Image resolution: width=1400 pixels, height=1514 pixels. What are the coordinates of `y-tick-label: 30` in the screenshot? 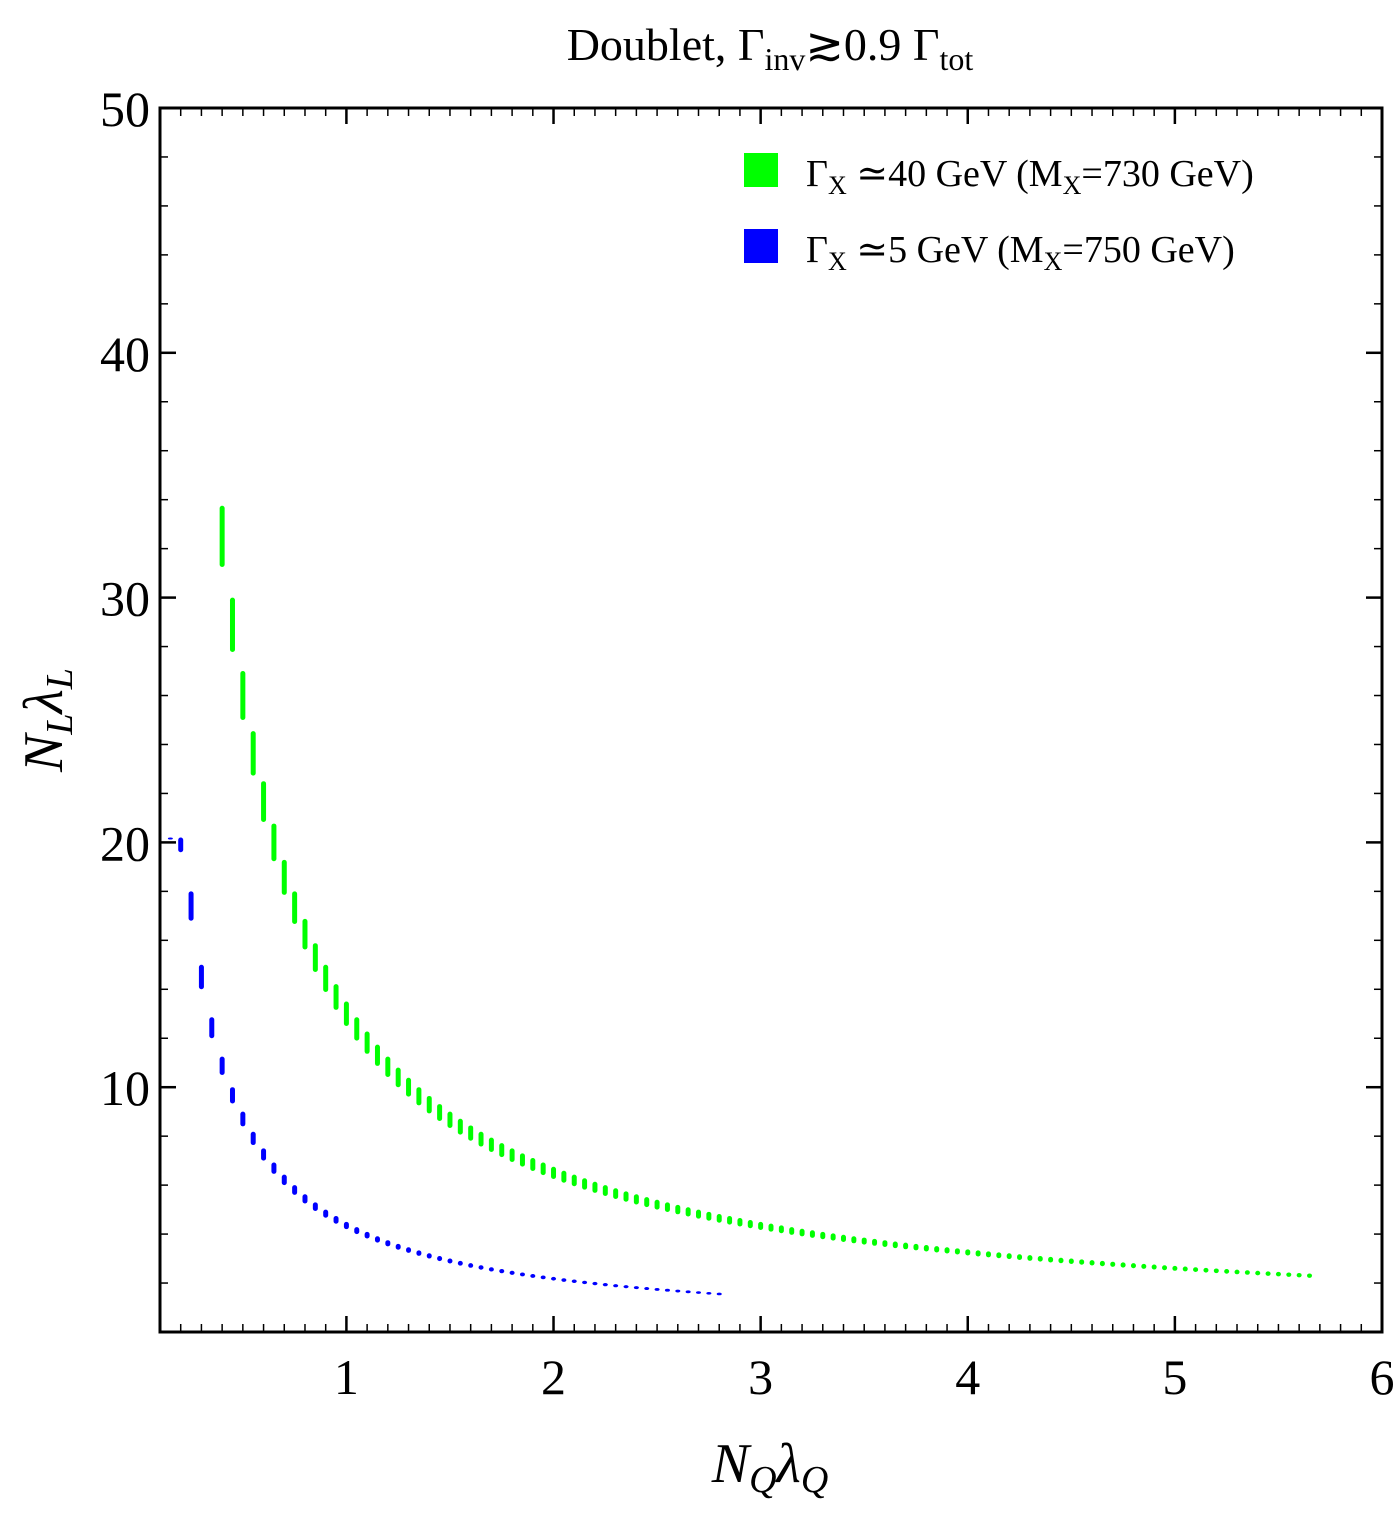 It's located at (125, 599).